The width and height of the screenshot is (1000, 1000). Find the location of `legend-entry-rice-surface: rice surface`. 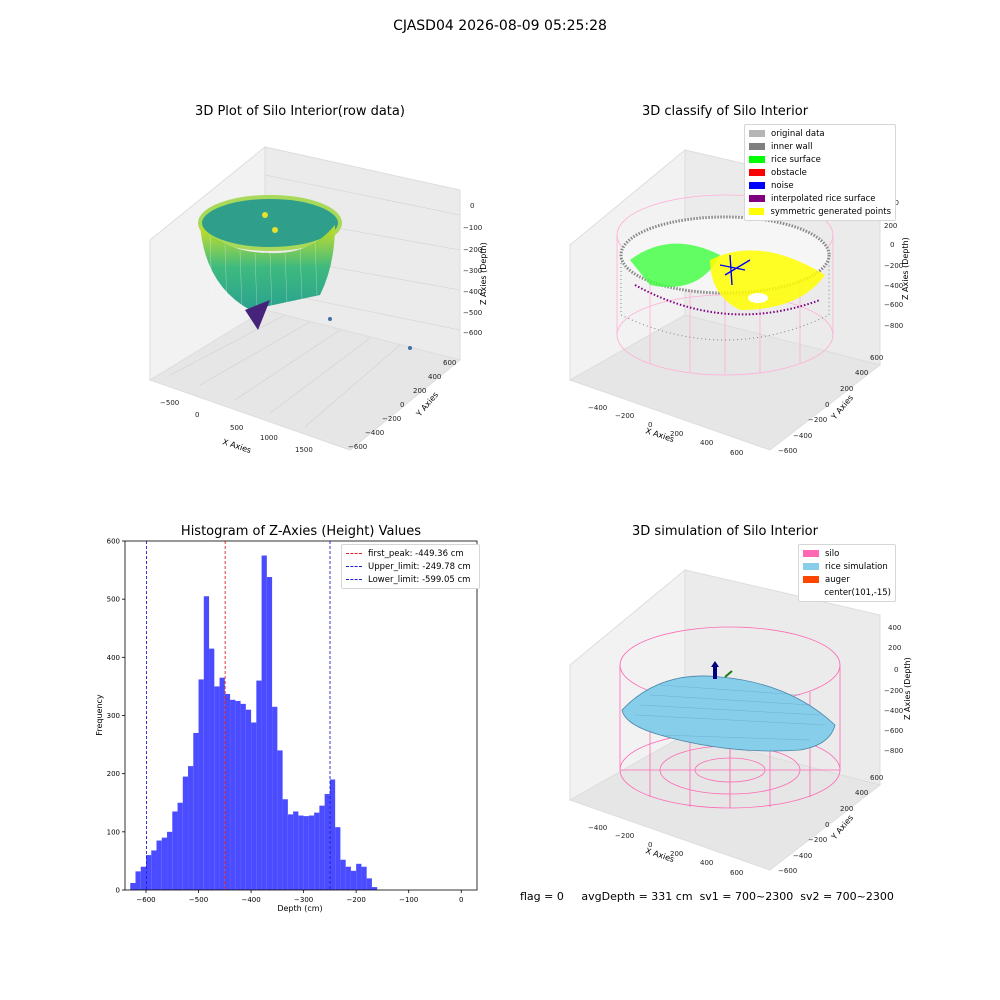

legend-entry-rice-surface: rice surface is located at coordinates (820, 159).